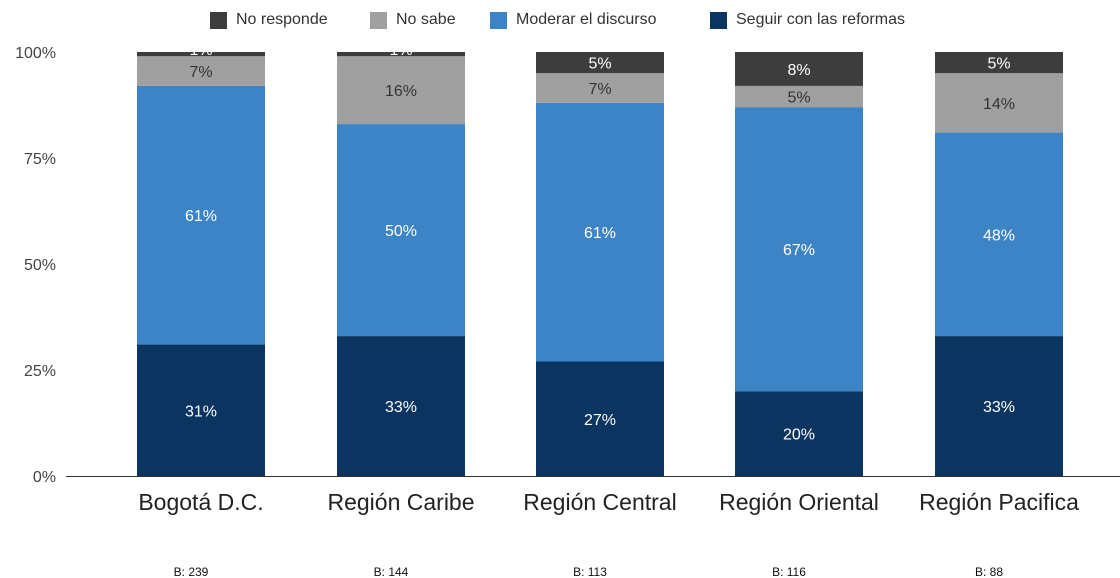  I want to click on data-label: 67%, so click(799, 250).